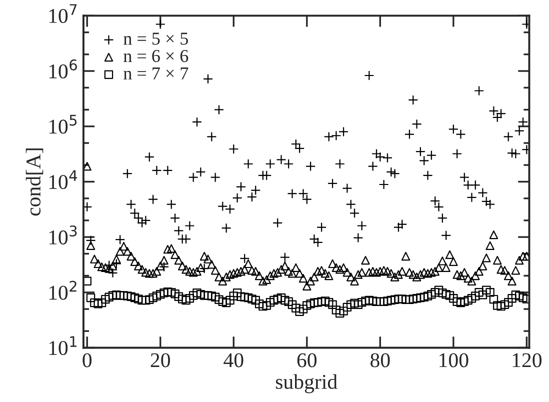  What do you see at coordinates (62, 290) in the screenshot?
I see `y-tick-label: 10$^{2}$` at bounding box center [62, 290].